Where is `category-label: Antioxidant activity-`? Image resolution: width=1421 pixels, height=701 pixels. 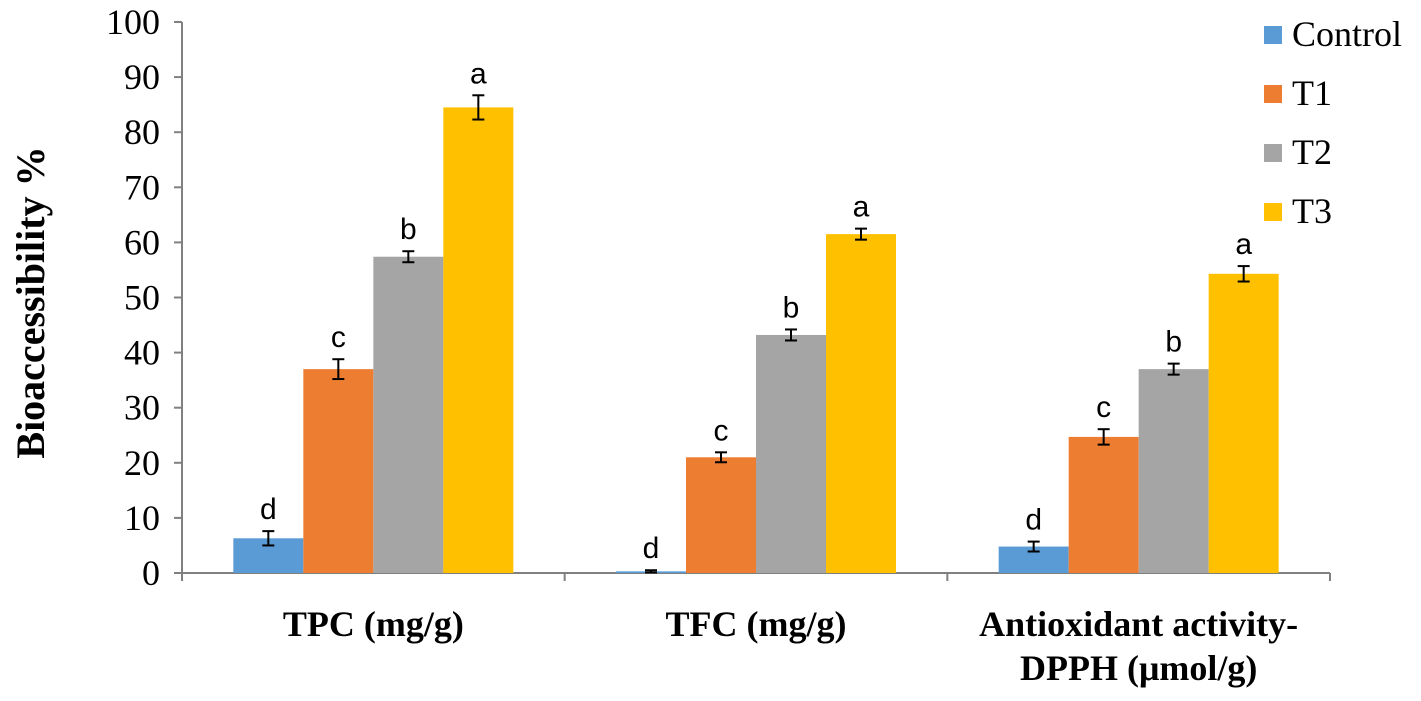
category-label: Antioxidant activity- is located at coordinates (1138, 624).